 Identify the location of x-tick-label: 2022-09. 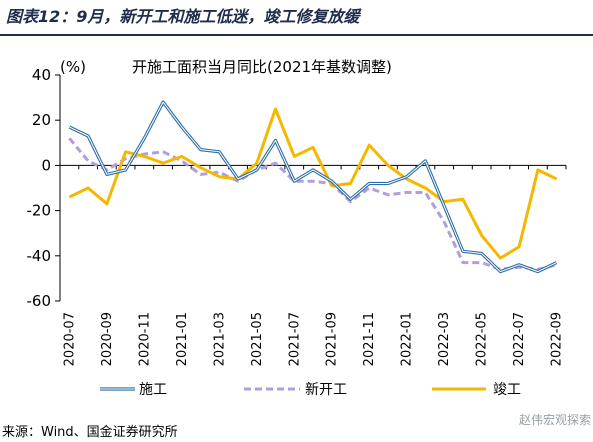
(557, 339).